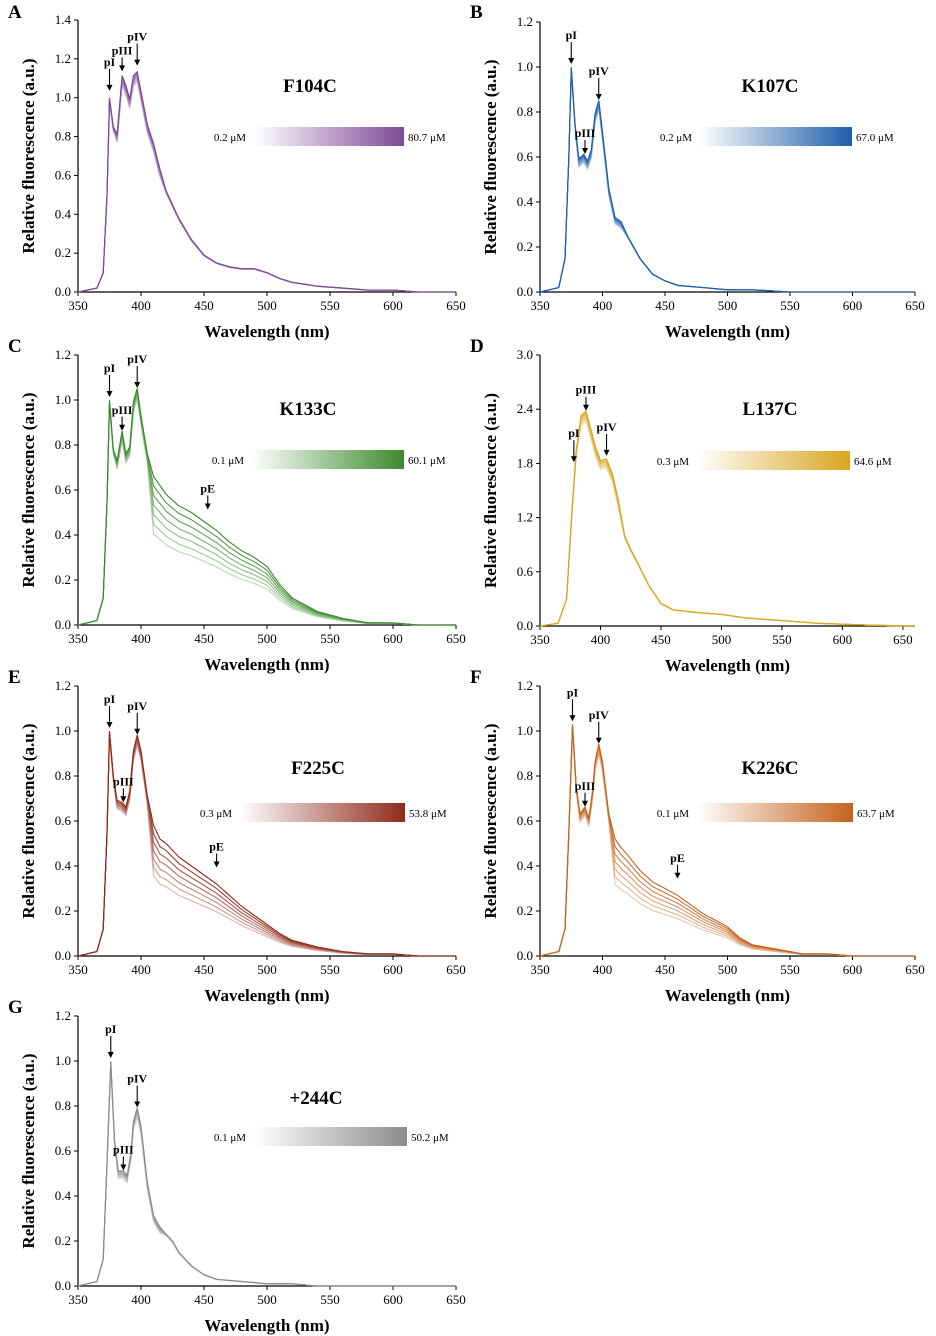  Describe the element at coordinates (14, 677) in the screenshot. I see `panel-letter: E` at that location.